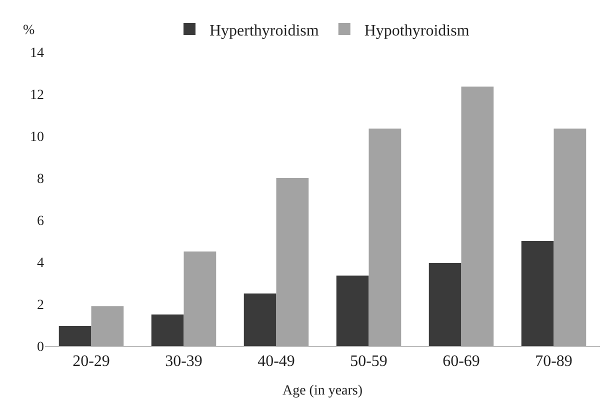 The width and height of the screenshot is (615, 406). I want to click on y-tick-label: 0, so click(40, 347).